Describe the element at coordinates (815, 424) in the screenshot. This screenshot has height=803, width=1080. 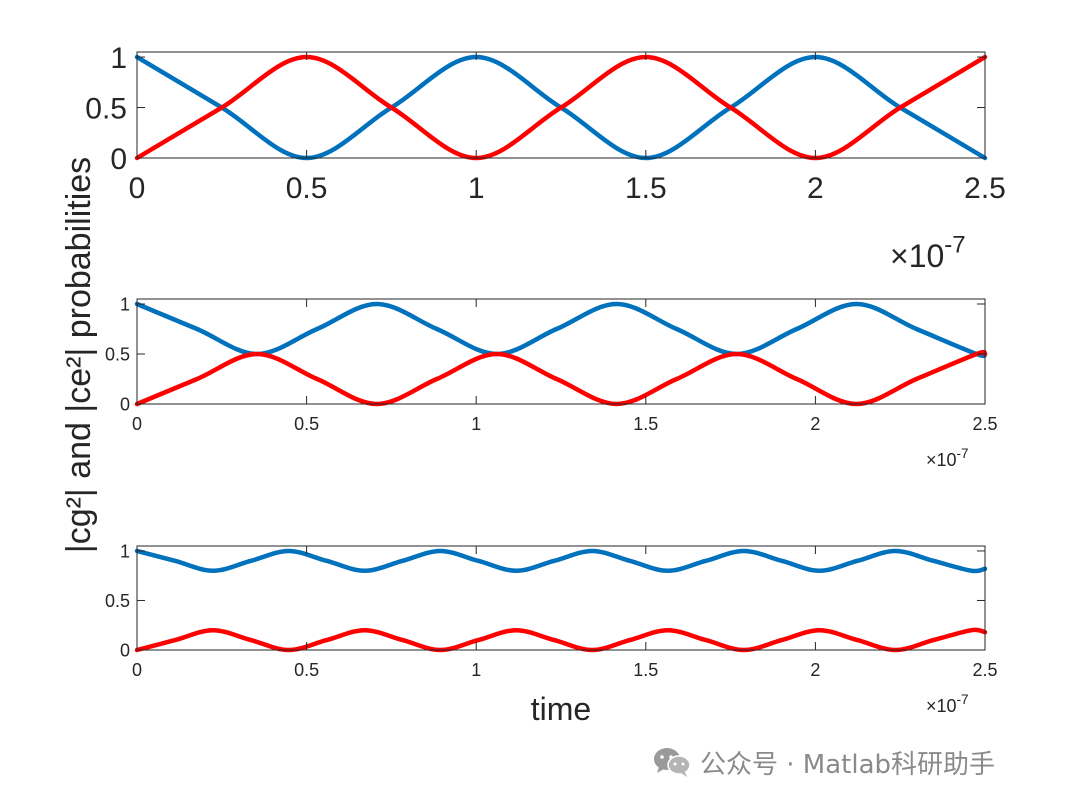
I see `subplot-2-x-tick-label: 2` at that location.